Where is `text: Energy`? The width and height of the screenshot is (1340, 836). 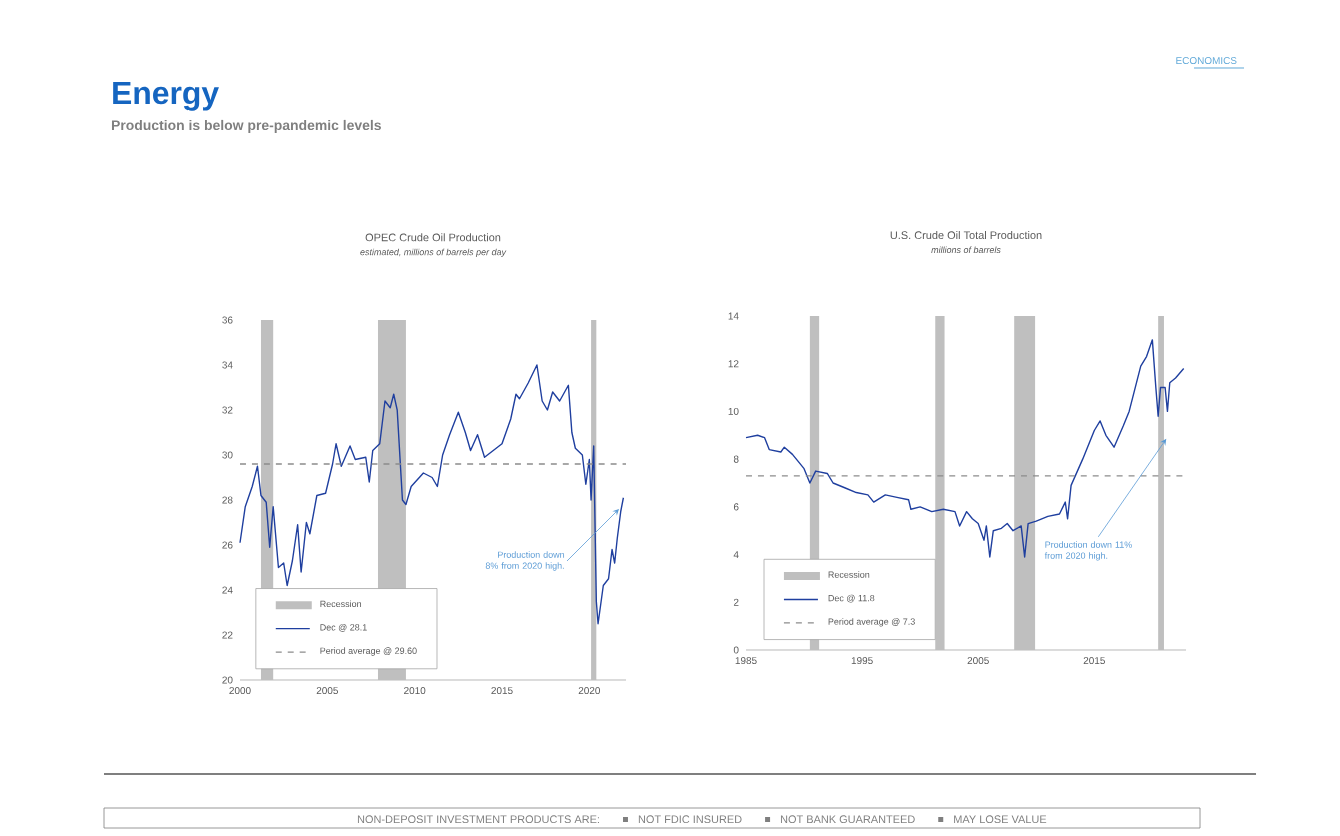
text: Energy is located at coordinates (166, 96).